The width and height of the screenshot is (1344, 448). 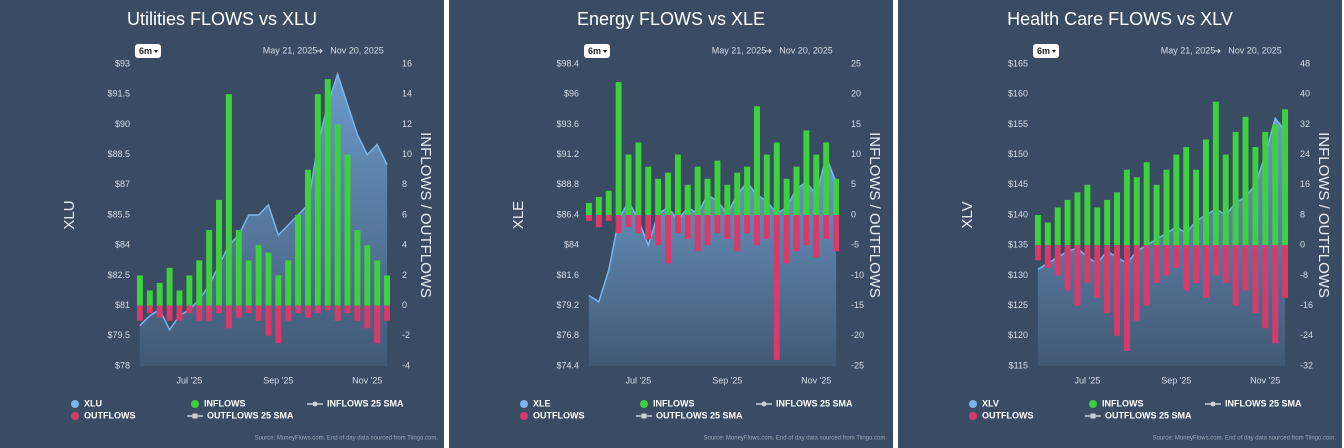 I want to click on y2-tick-label: 4, so click(x=404, y=245).